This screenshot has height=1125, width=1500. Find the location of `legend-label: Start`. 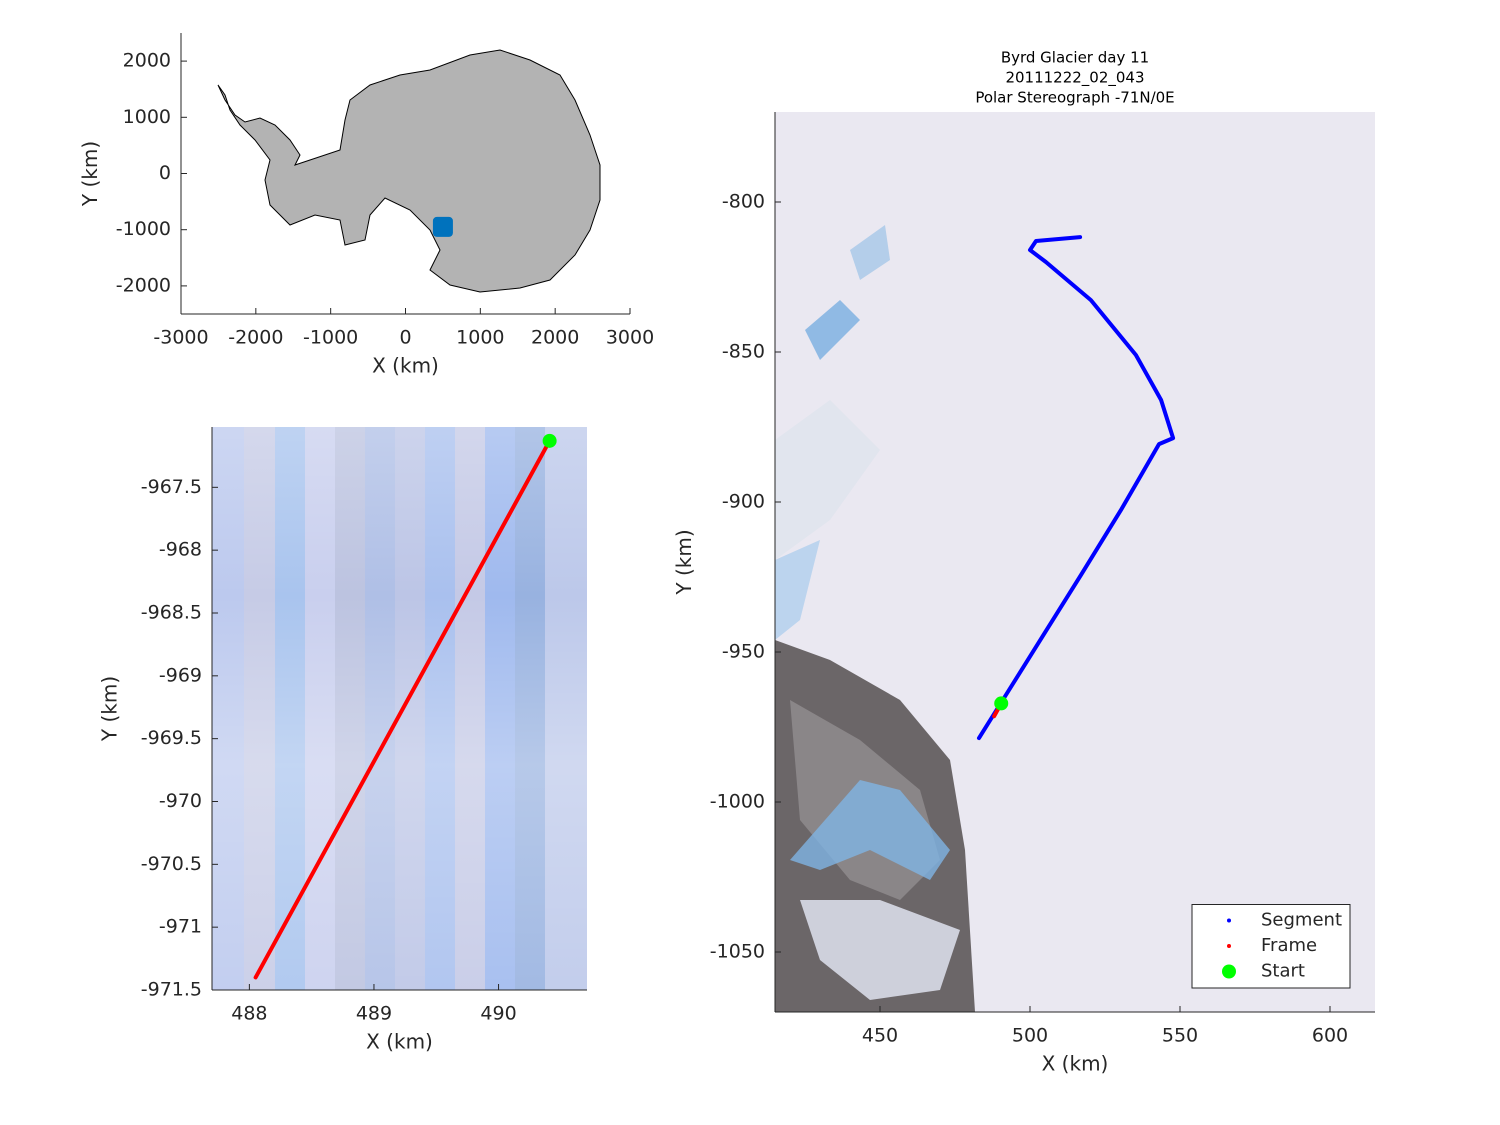

legend-label: Start is located at coordinates (1283, 971).